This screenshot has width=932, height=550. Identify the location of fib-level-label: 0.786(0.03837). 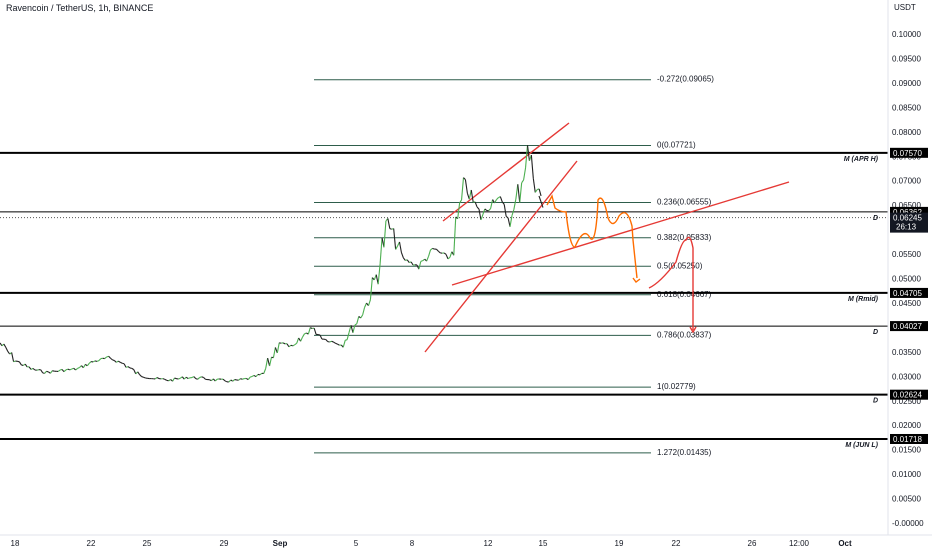
(684, 334).